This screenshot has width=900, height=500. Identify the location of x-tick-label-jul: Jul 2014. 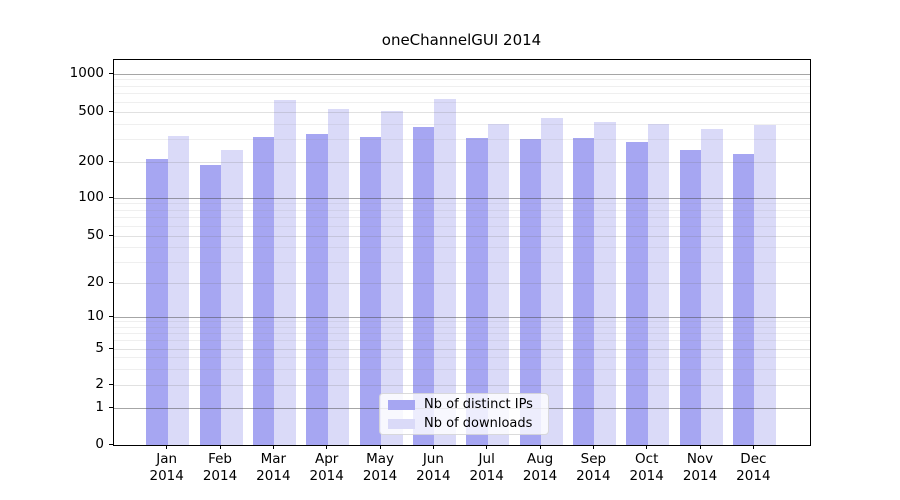
(486, 467).